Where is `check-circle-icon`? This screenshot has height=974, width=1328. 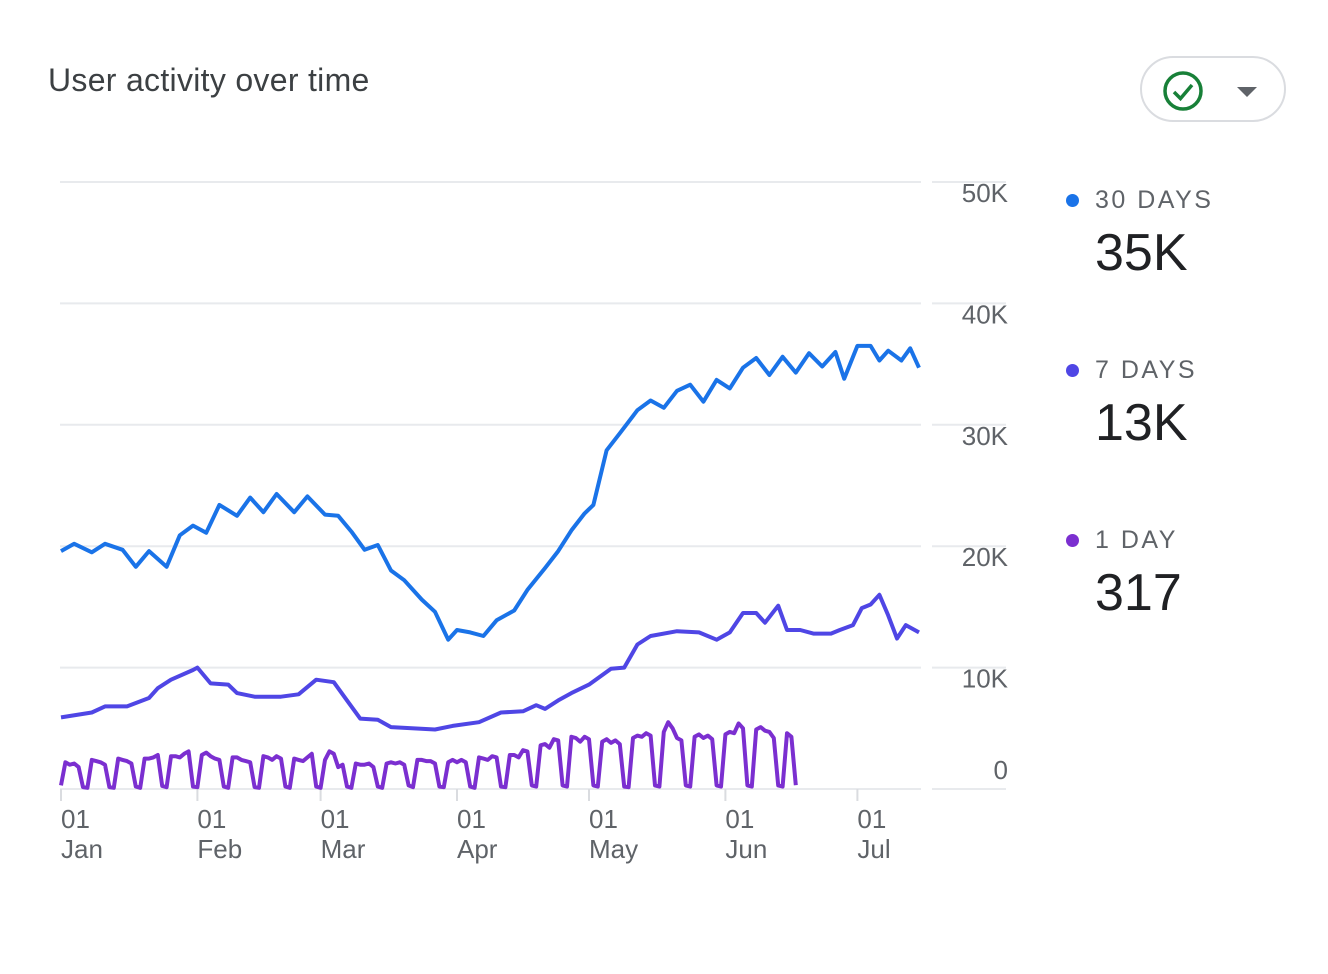
check-circle-icon is located at coordinates (1183, 91).